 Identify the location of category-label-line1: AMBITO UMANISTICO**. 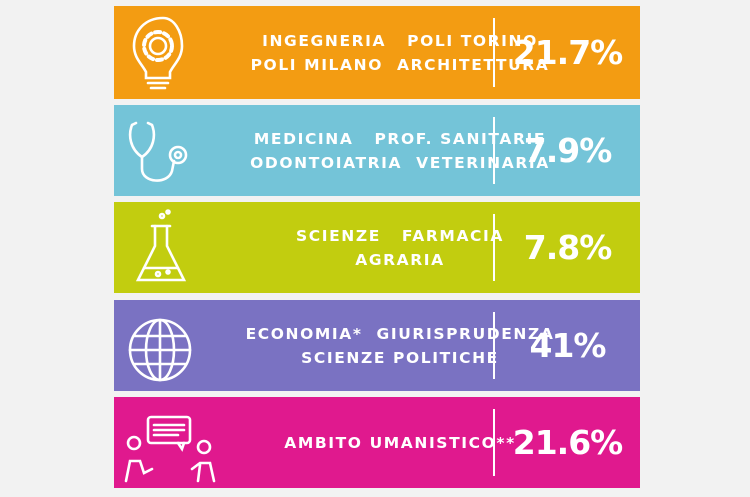
(400, 442).